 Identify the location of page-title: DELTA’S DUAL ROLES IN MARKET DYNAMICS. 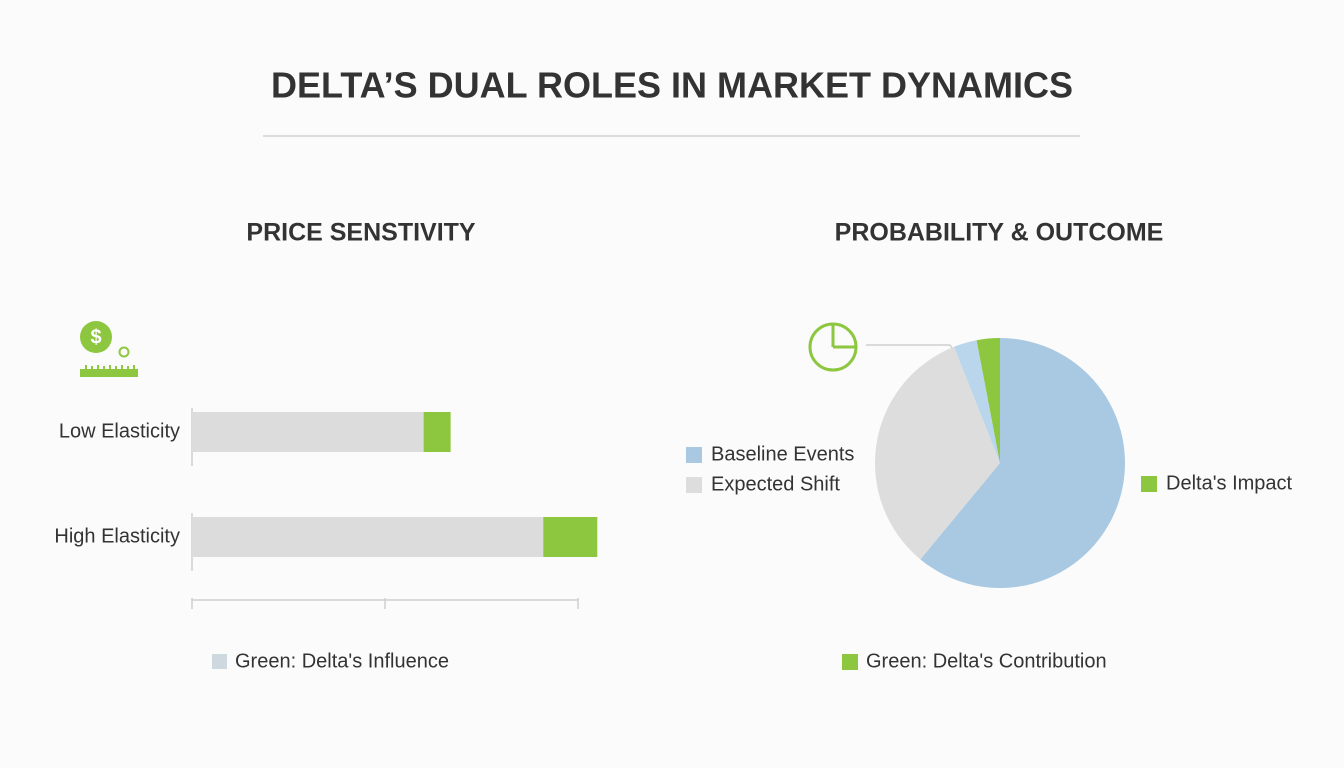
(672, 85).